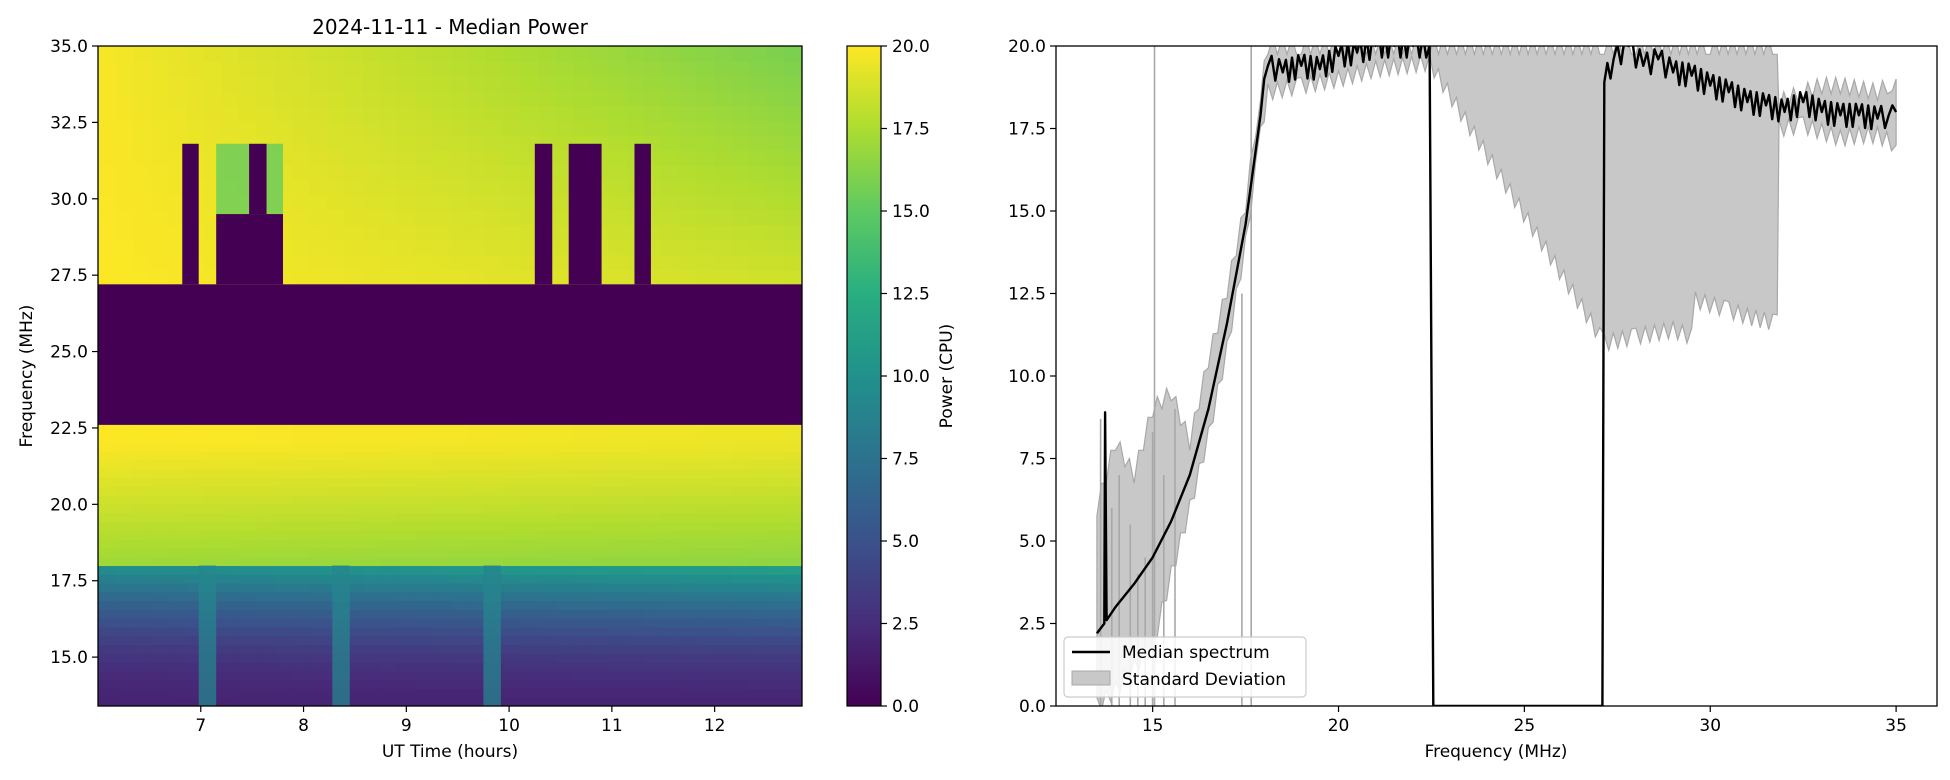  Describe the element at coordinates (911, 377) in the screenshot. I see `colorbar-tick-label: 10.0` at that location.